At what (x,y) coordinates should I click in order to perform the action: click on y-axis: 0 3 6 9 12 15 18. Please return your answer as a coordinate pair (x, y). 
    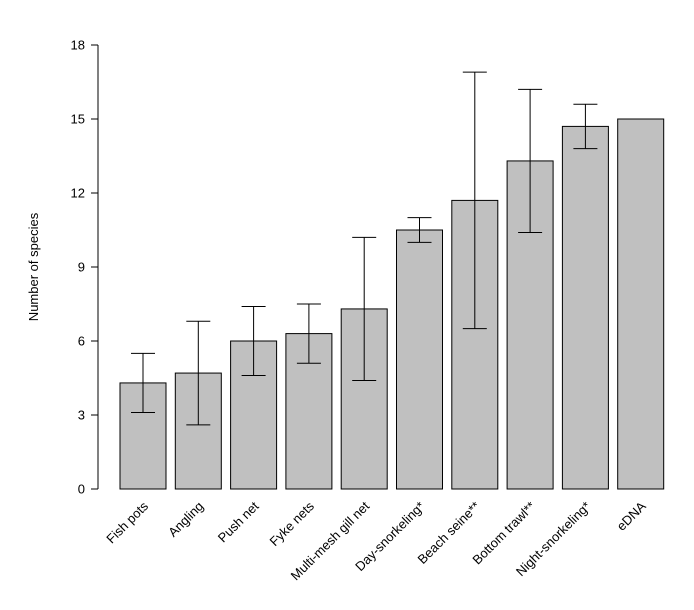
    Looking at the image, I should click on (85, 267).